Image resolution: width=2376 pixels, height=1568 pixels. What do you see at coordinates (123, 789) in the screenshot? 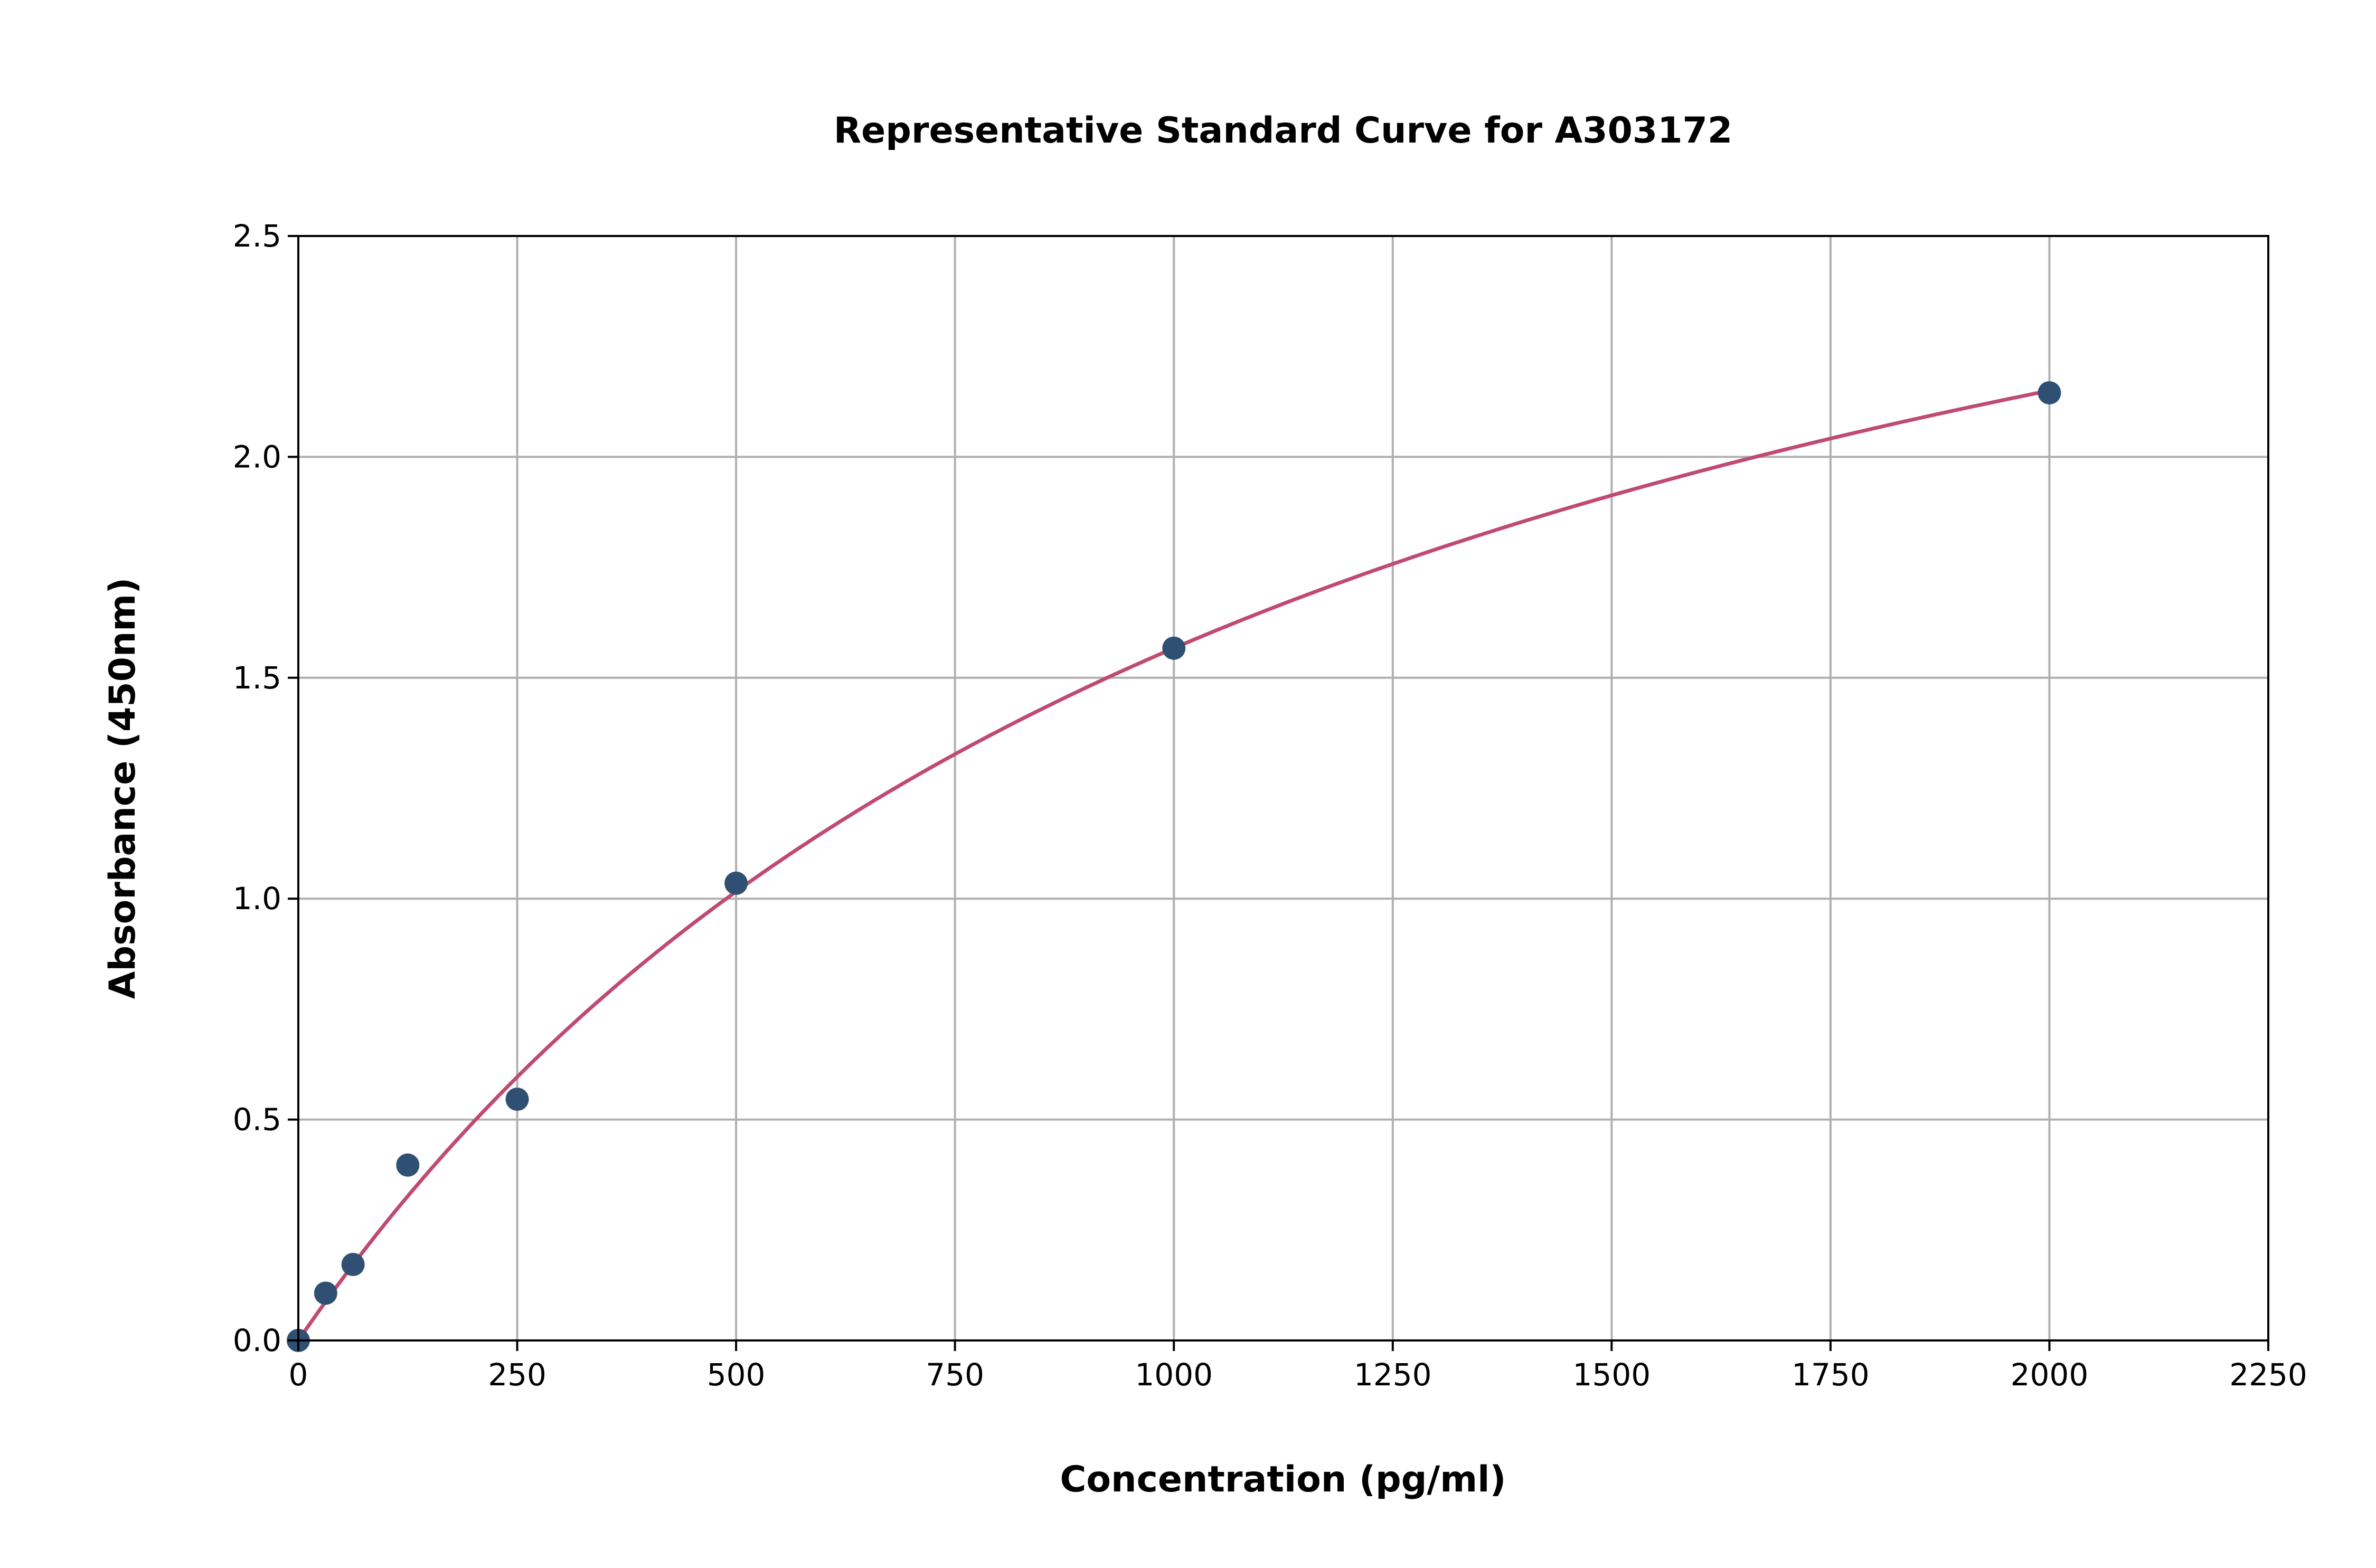
I see `y-axis-label: Absorbance (450nm)` at bounding box center [123, 789].